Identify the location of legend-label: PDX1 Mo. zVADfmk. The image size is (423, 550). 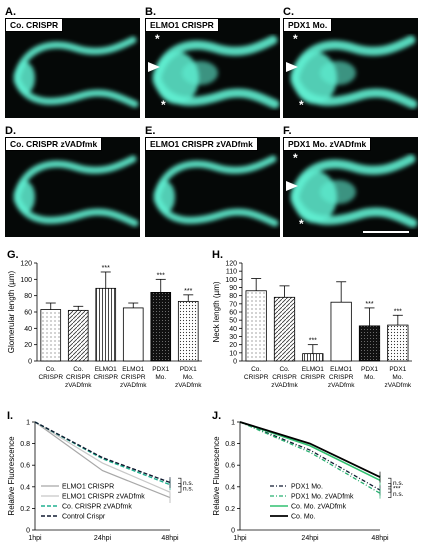
(322, 497).